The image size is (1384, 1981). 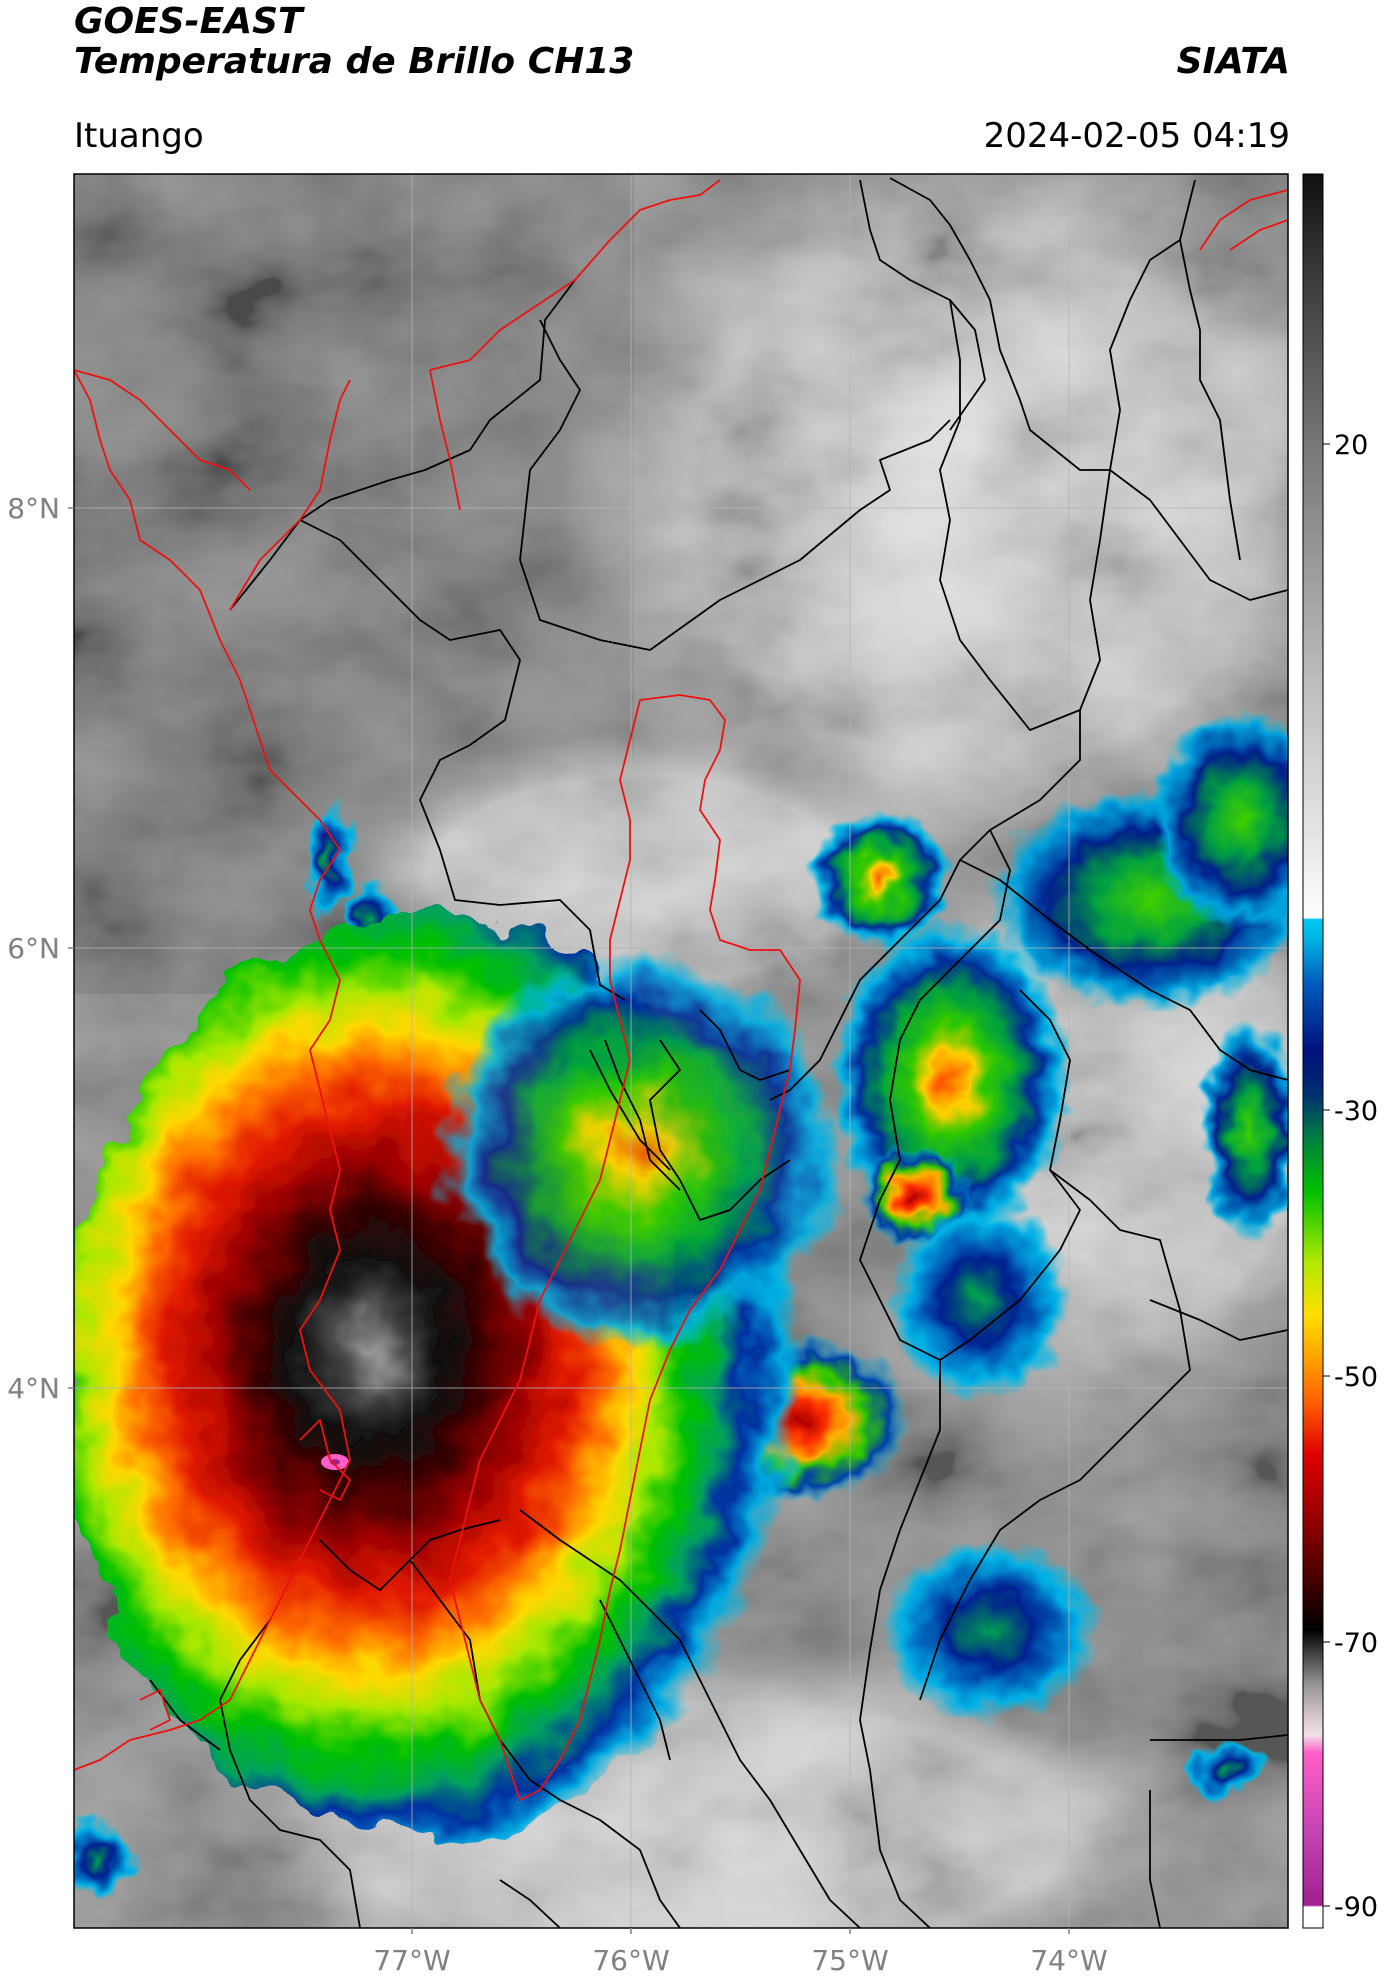 I want to click on product-title: Temperatura de Brillo CH13, so click(x=354, y=61).